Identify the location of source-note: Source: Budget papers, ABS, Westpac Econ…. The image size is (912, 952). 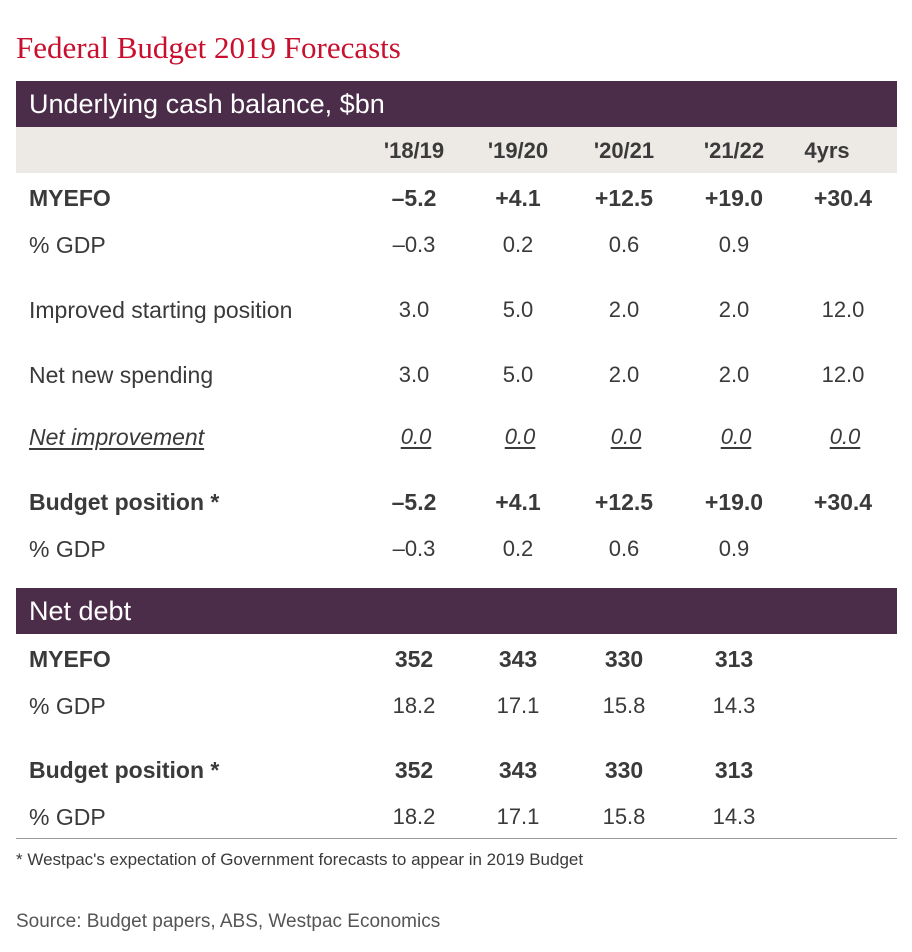
(228, 921).